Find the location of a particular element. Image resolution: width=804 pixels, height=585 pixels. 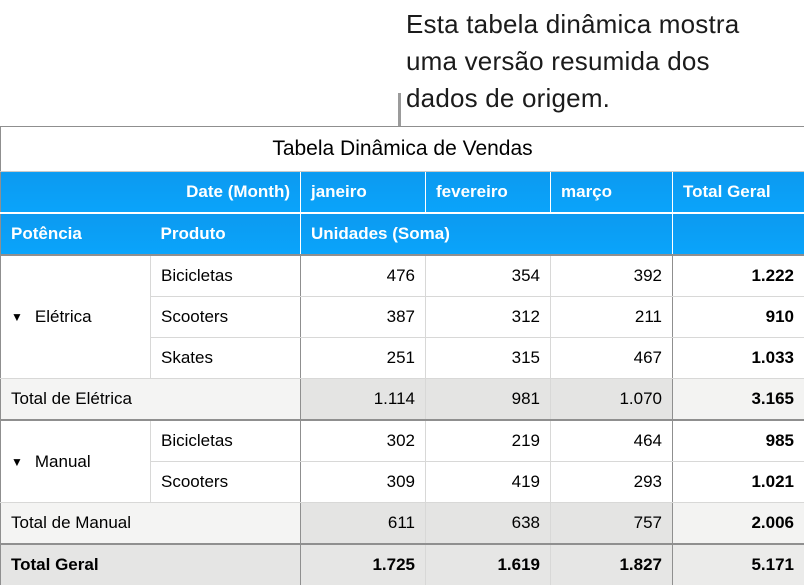

value-cell: 315 is located at coordinates (488, 358).